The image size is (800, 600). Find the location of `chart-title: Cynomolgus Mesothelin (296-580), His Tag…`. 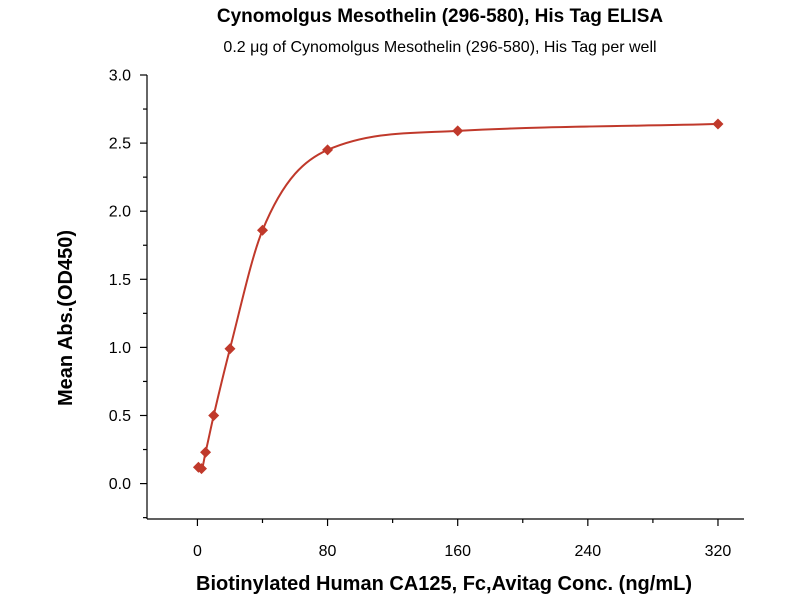

chart-title: Cynomolgus Mesothelin (296-580), His Tag… is located at coordinates (440, 16).